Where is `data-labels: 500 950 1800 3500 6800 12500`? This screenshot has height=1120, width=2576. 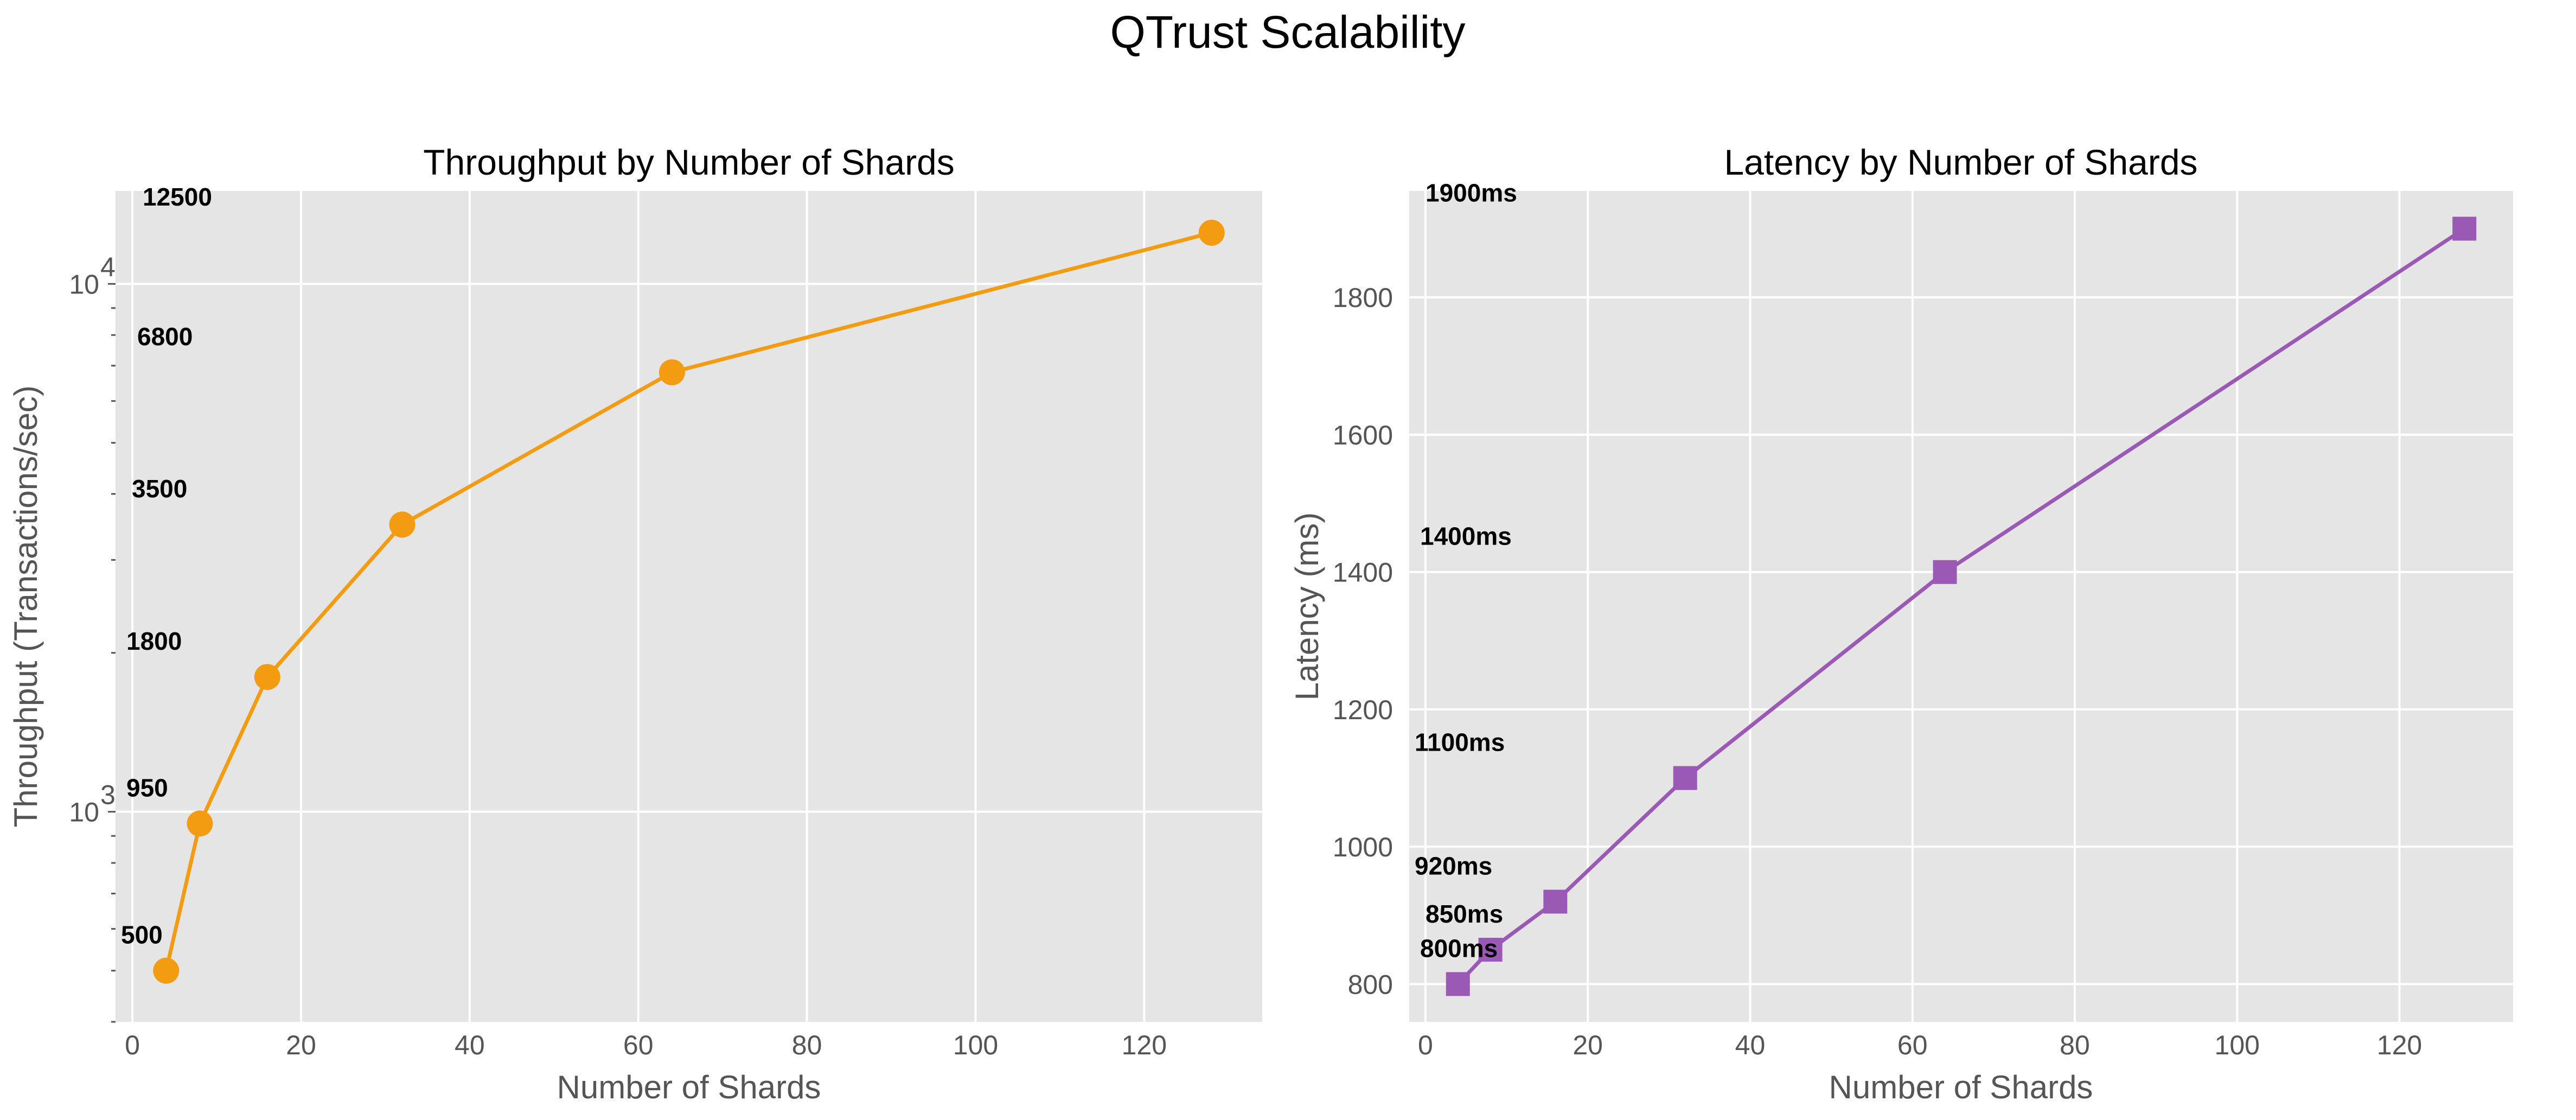
data-labels: 500 950 1800 3500 6800 12500 is located at coordinates (166, 566).